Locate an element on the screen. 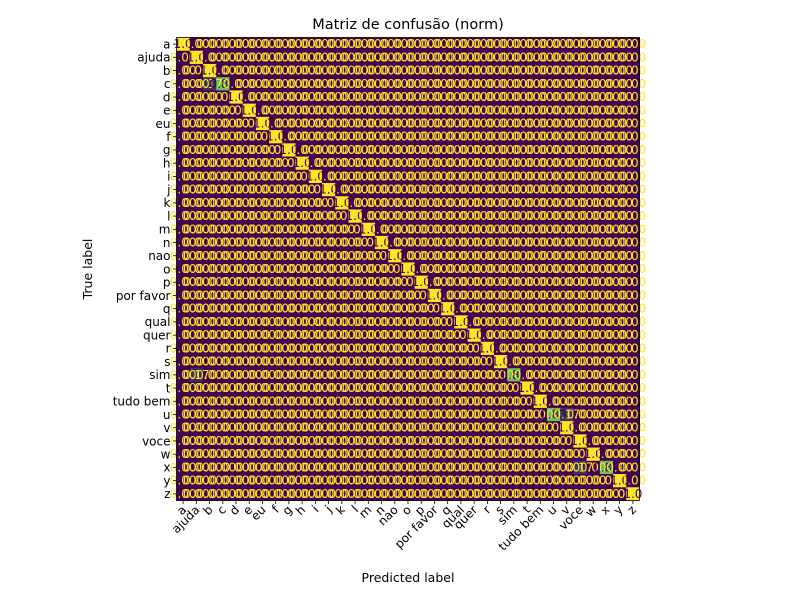 This screenshot has width=800, height=600. y-tick-label: g is located at coordinates (167, 150).